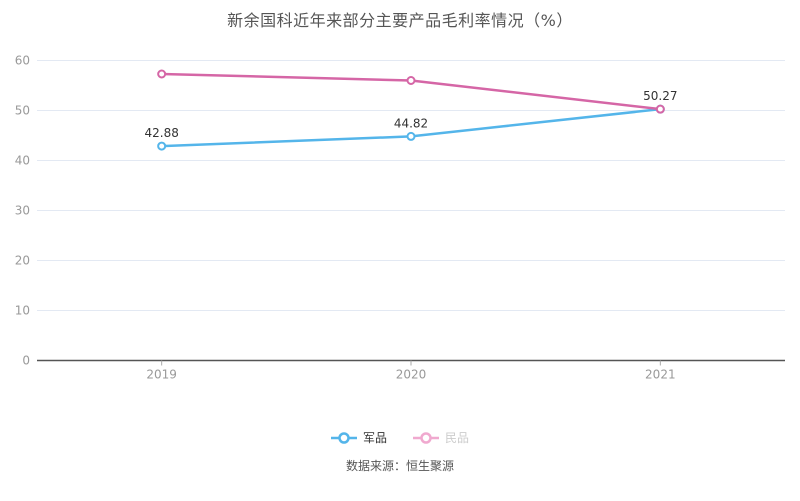 This screenshot has width=800, height=501. What do you see at coordinates (358, 437) in the screenshot?
I see `legend-item-0: 军品` at bounding box center [358, 437].